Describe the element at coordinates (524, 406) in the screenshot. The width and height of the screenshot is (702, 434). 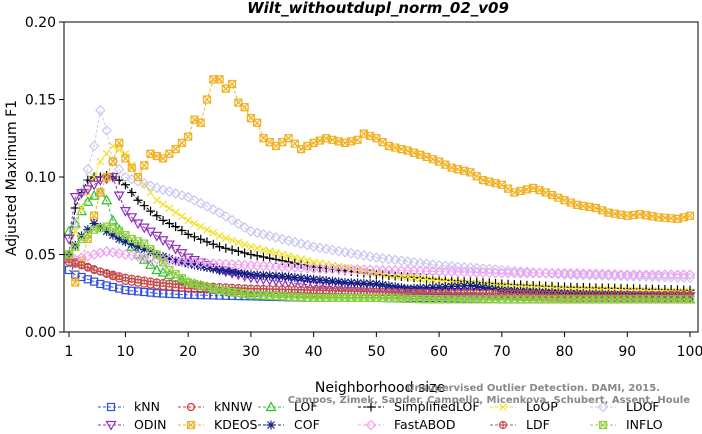
I see `legend-item-LoOP: LoOP` at that location.